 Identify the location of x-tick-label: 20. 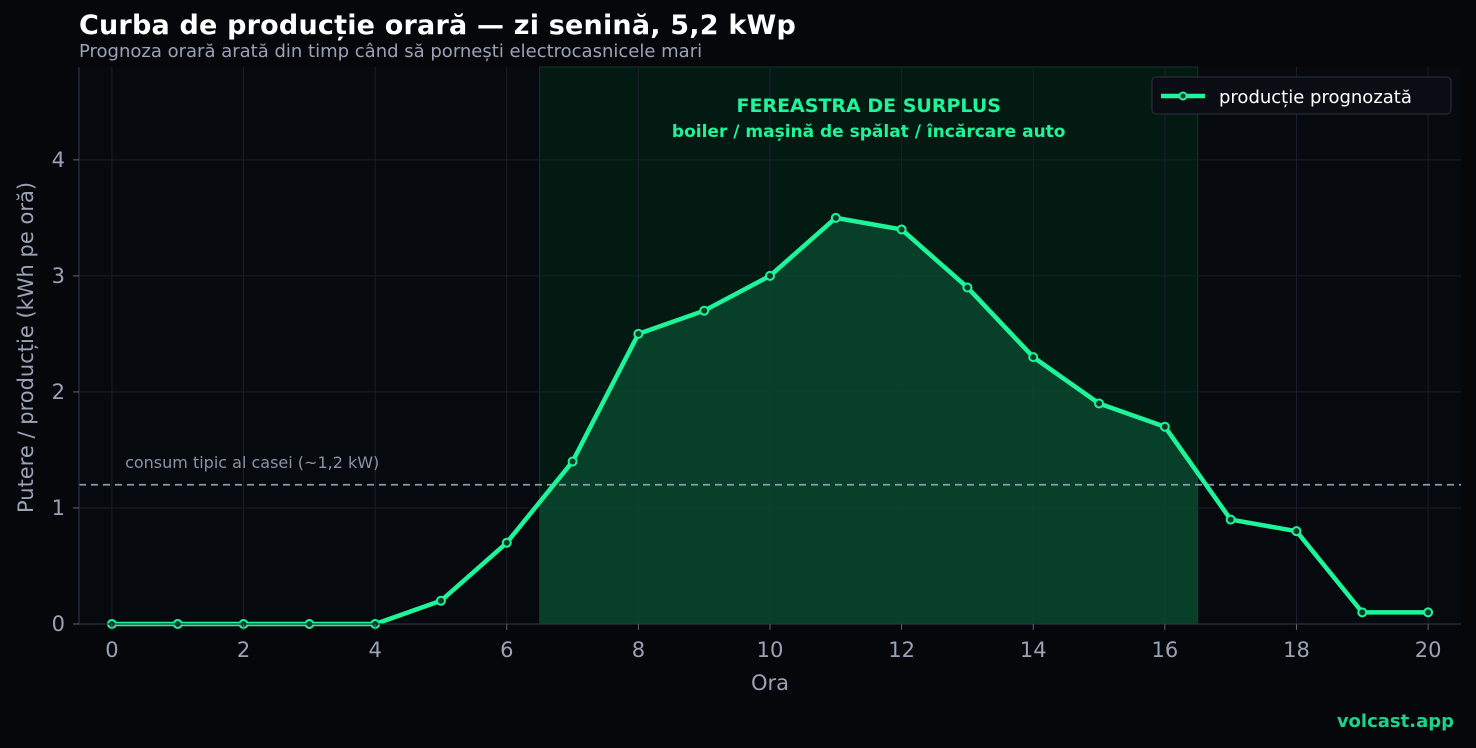
(1428, 650).